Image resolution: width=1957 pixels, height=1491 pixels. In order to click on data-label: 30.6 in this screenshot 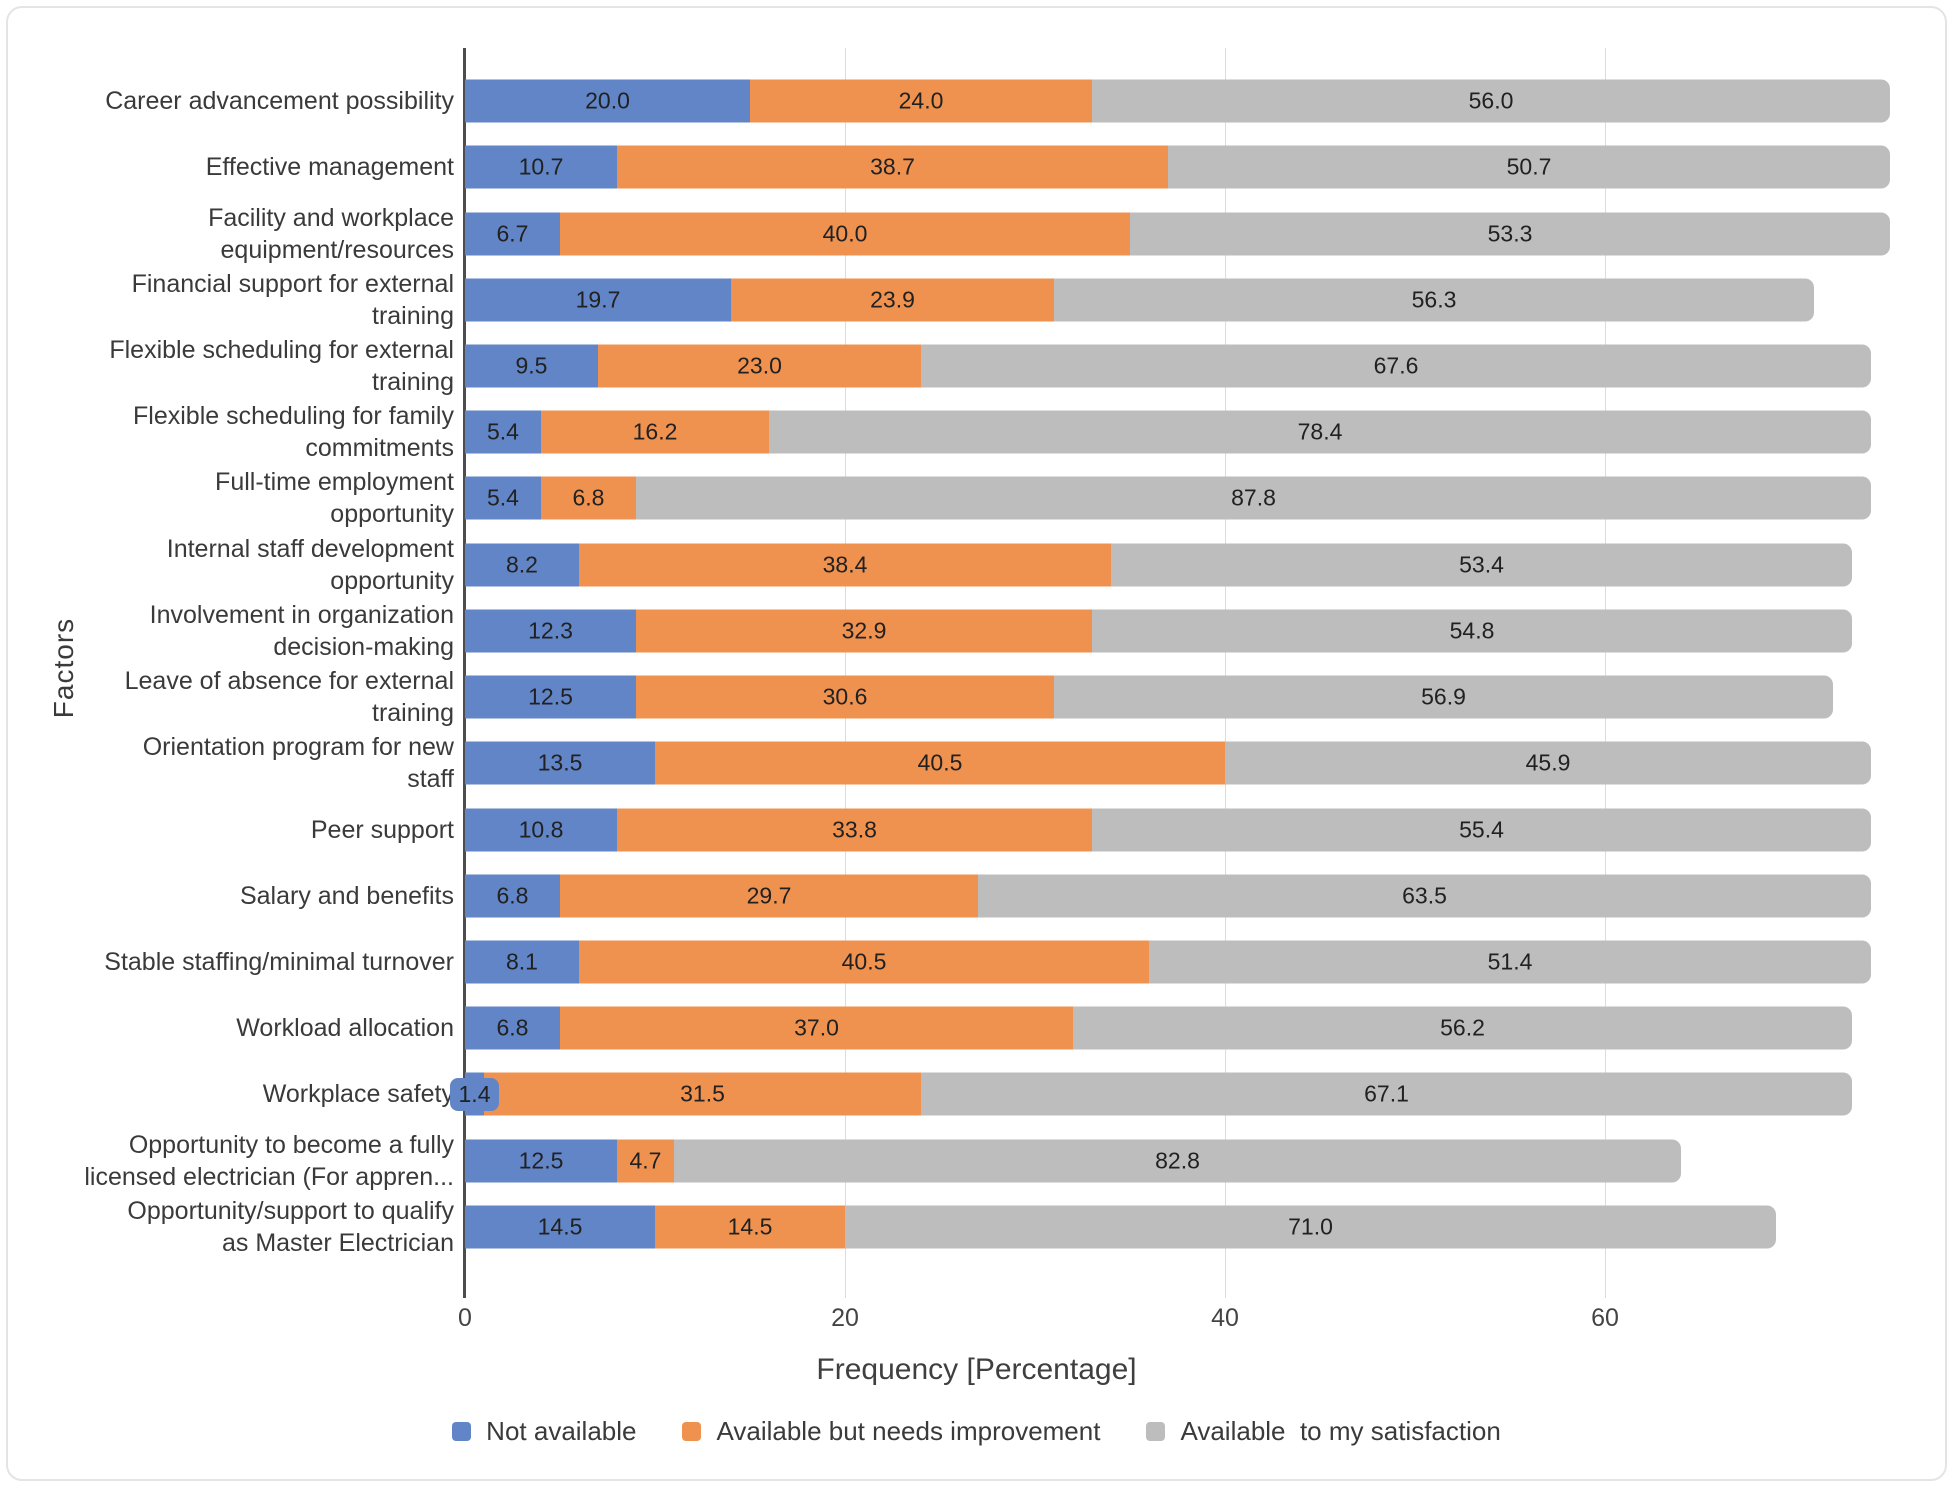, I will do `click(845, 696)`.